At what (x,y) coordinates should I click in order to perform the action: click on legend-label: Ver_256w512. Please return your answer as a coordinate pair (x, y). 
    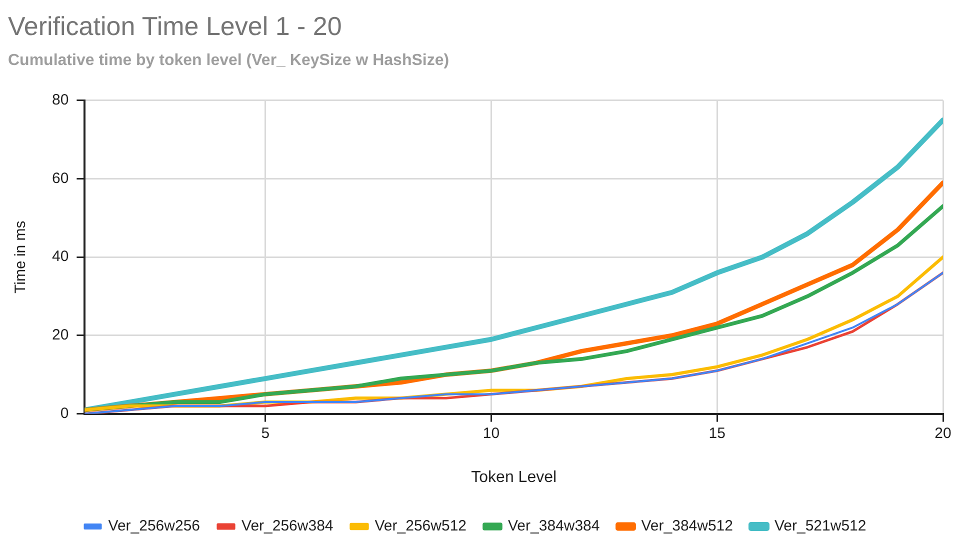
    Looking at the image, I should click on (420, 526).